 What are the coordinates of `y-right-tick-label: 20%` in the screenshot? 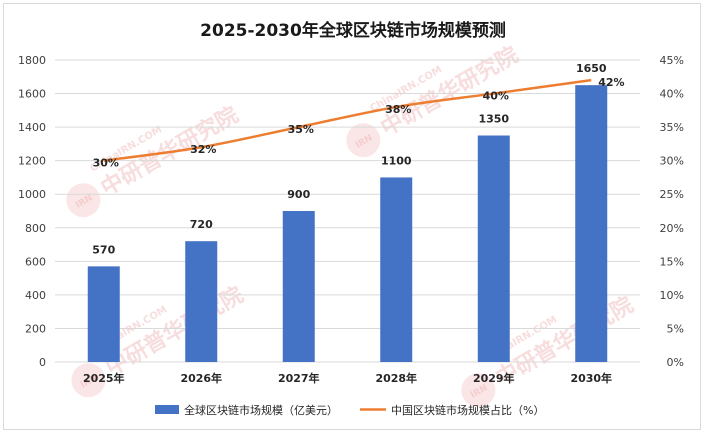 It's located at (672, 228).